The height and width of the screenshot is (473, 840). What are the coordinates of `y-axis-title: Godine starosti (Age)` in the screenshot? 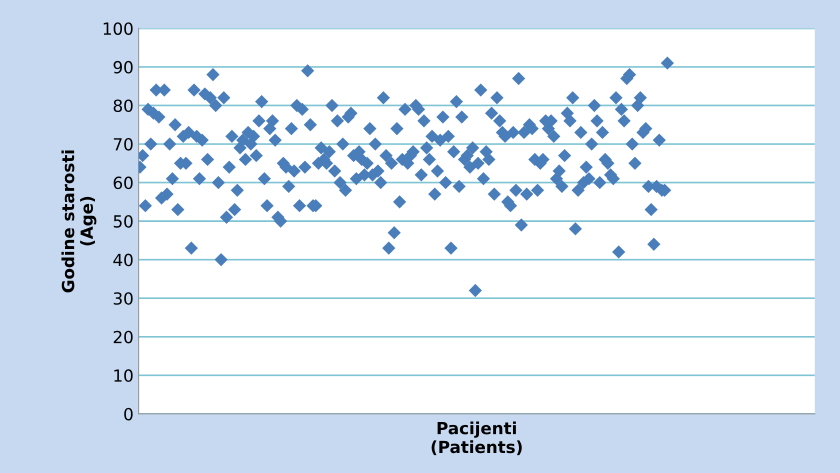 It's located at (78, 221).